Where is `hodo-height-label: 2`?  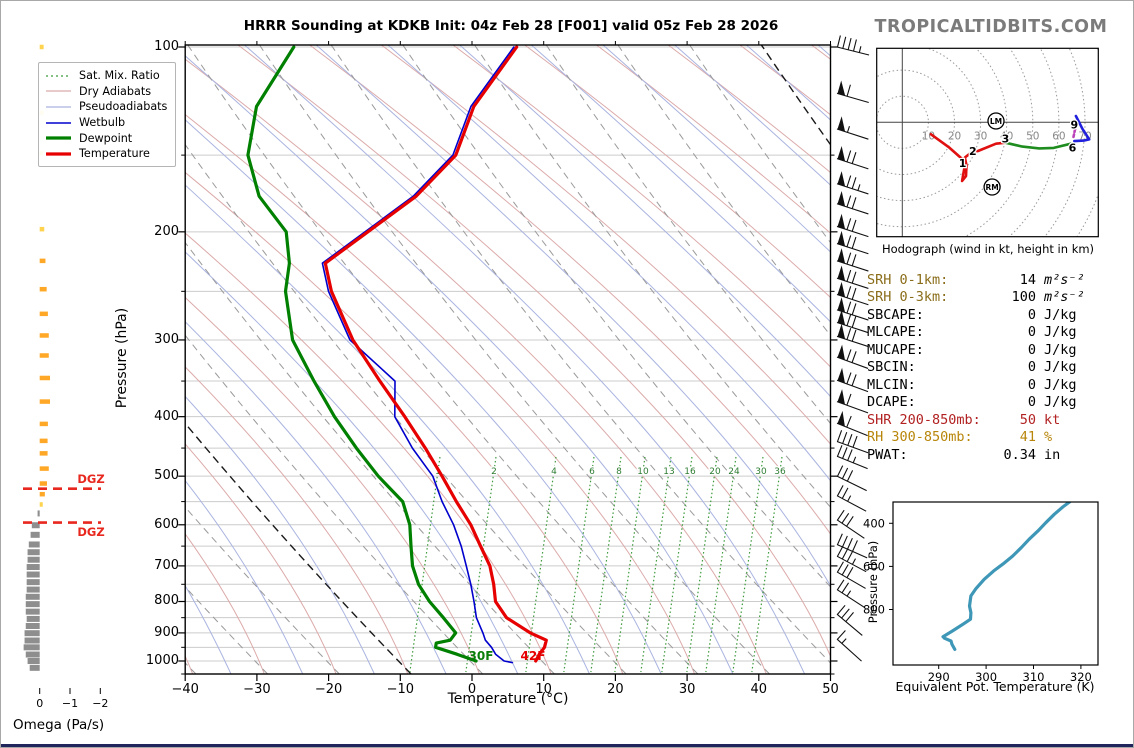
hodo-height-label: 2 is located at coordinates (973, 151).